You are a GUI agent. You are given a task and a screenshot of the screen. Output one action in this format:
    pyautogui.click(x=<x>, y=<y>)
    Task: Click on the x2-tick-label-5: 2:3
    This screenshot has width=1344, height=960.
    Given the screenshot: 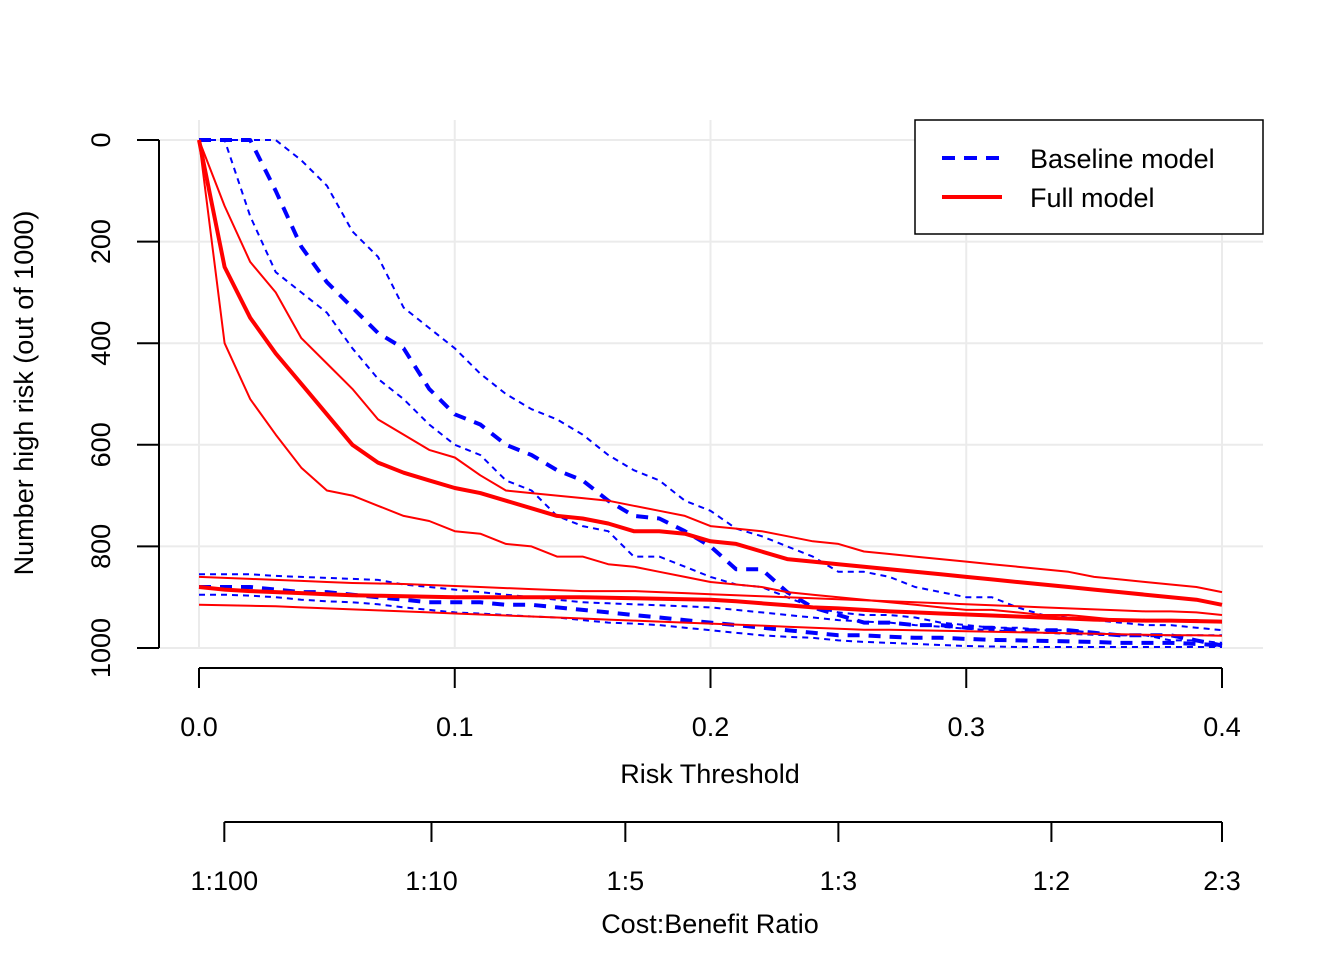 What is the action you would take?
    pyautogui.click(x=1222, y=881)
    